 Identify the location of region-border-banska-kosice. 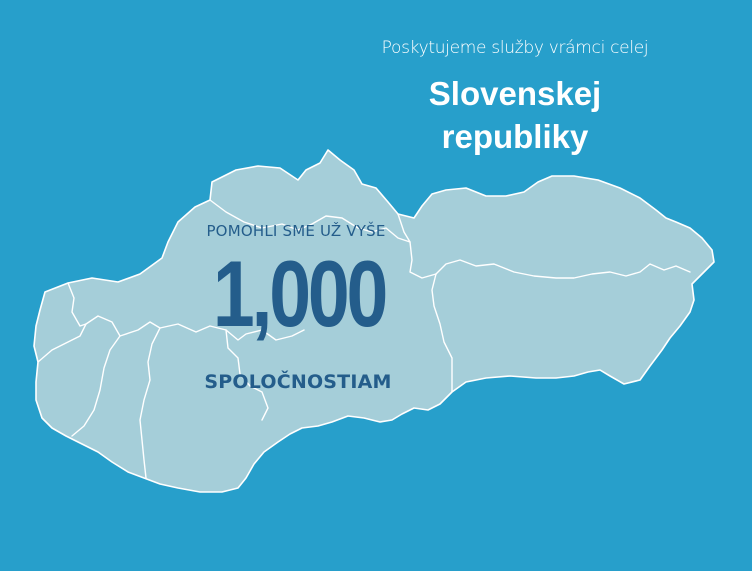
(442, 333).